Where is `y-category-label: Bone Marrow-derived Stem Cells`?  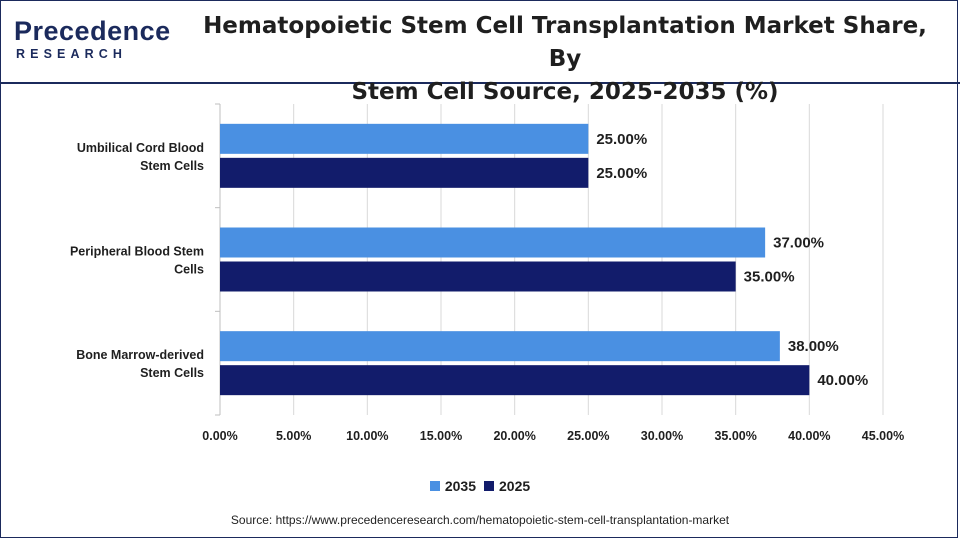
y-category-label: Bone Marrow-derived Stem Cells is located at coordinates (140, 364).